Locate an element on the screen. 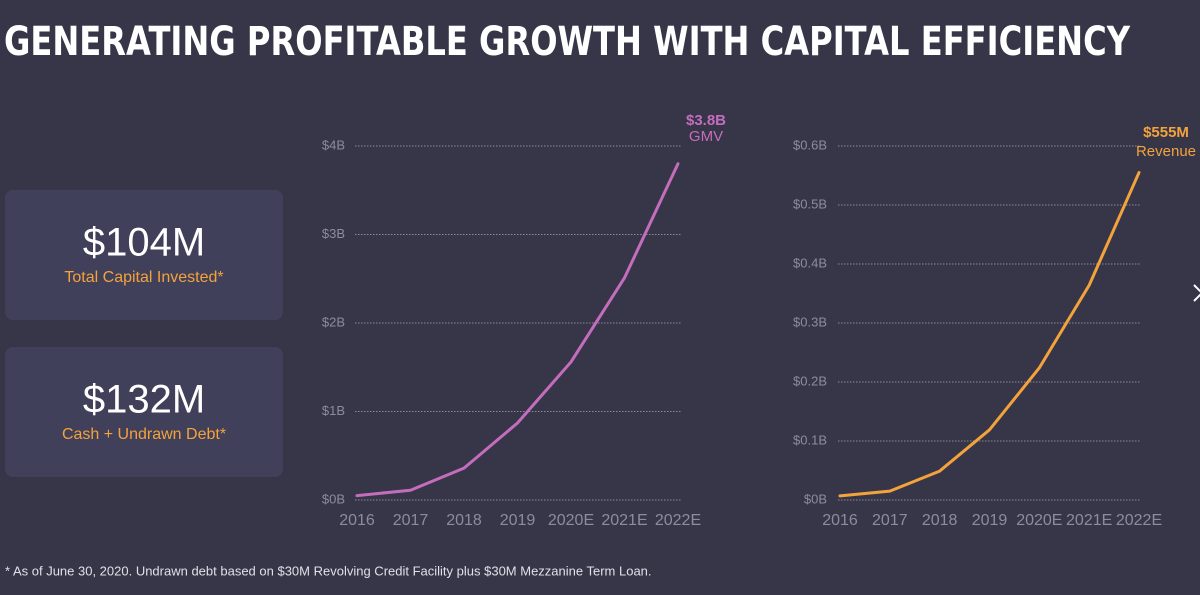  next-arrow is located at coordinates (1196, 293).